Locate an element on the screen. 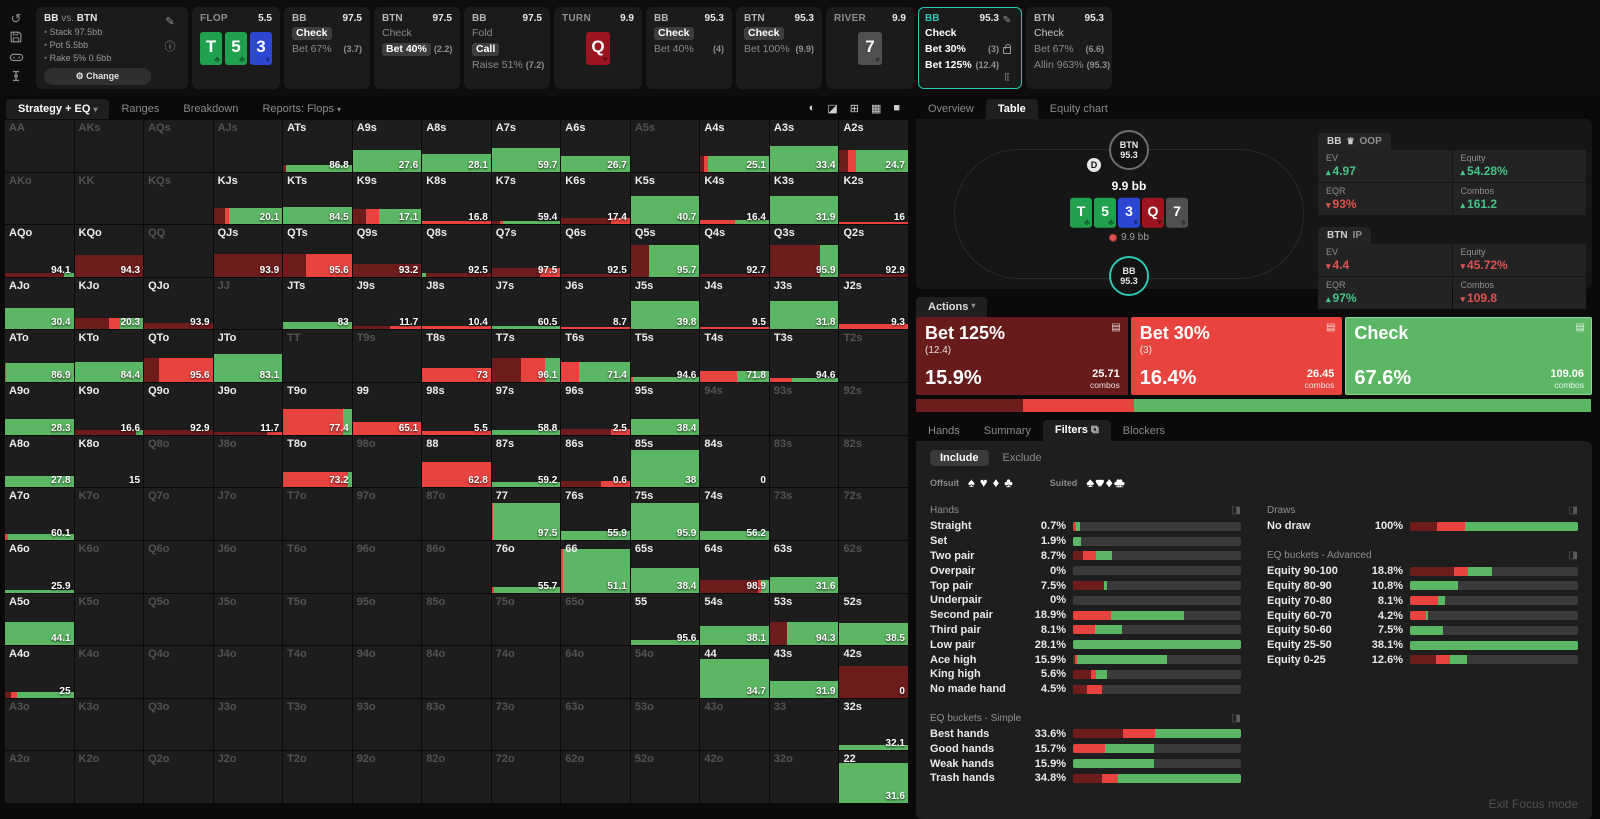 The image size is (1600, 819). action-bet-100-: Bet 100% (9.9) is located at coordinates (779, 49).